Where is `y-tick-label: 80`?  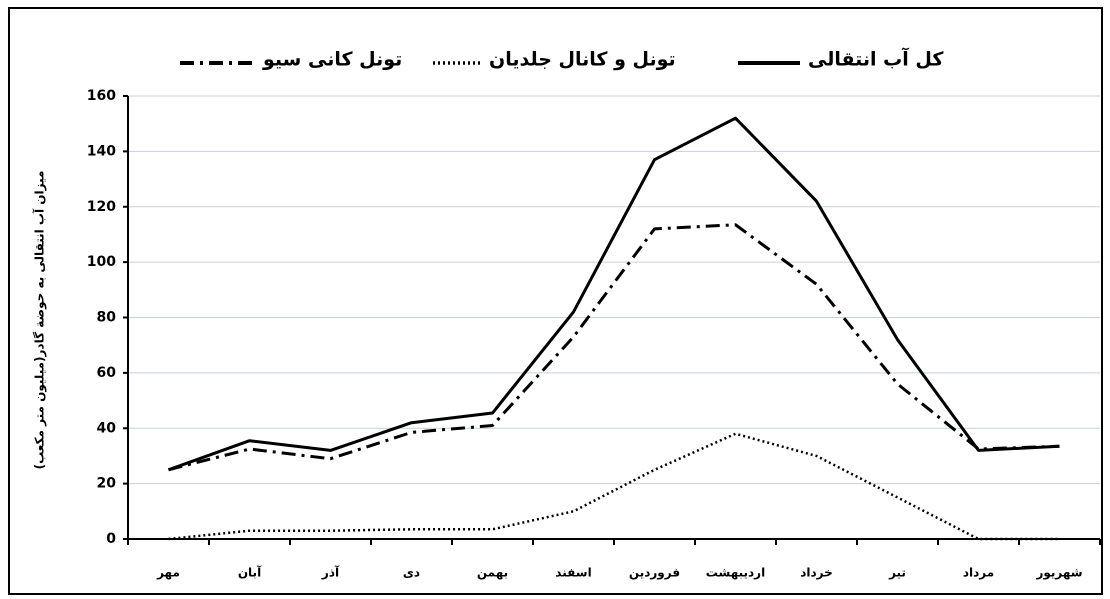 y-tick-label: 80 is located at coordinates (107, 318).